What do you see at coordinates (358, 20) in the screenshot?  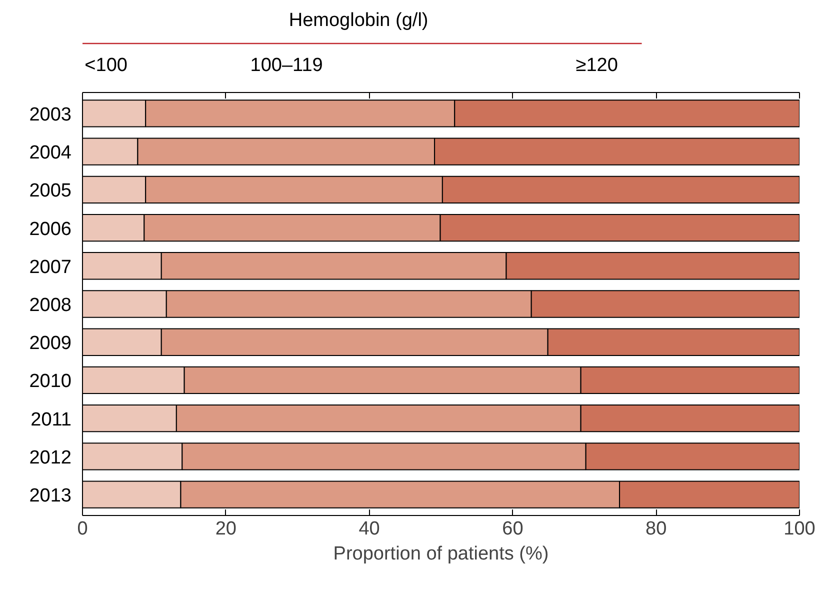 I see `legend-title: Hemoglobin (g/l)` at bounding box center [358, 20].